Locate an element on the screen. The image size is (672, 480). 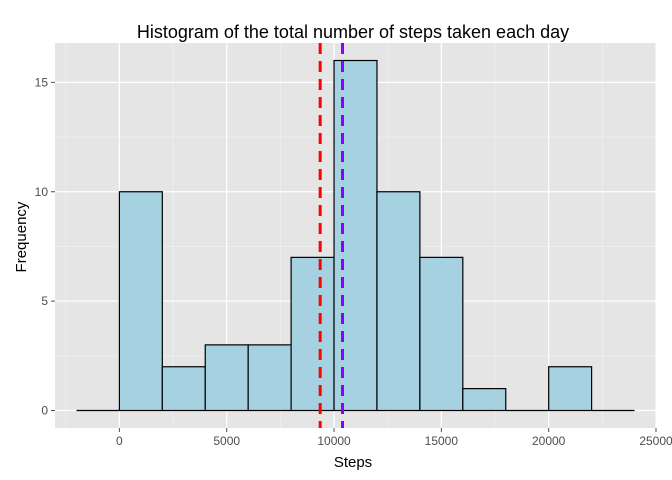
y-axis-title: Frequency is located at coordinates (21, 236).